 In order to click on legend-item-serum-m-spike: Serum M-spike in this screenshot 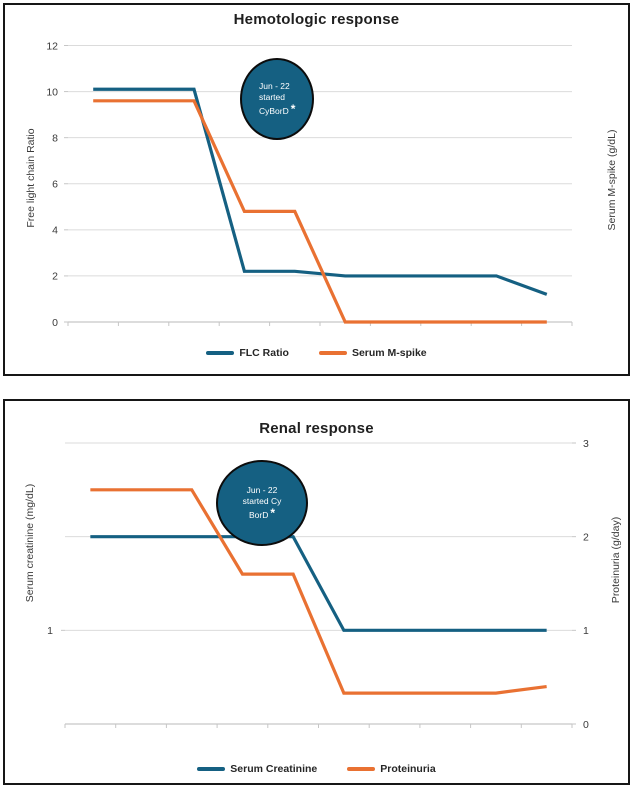, I will do `click(372, 353)`.